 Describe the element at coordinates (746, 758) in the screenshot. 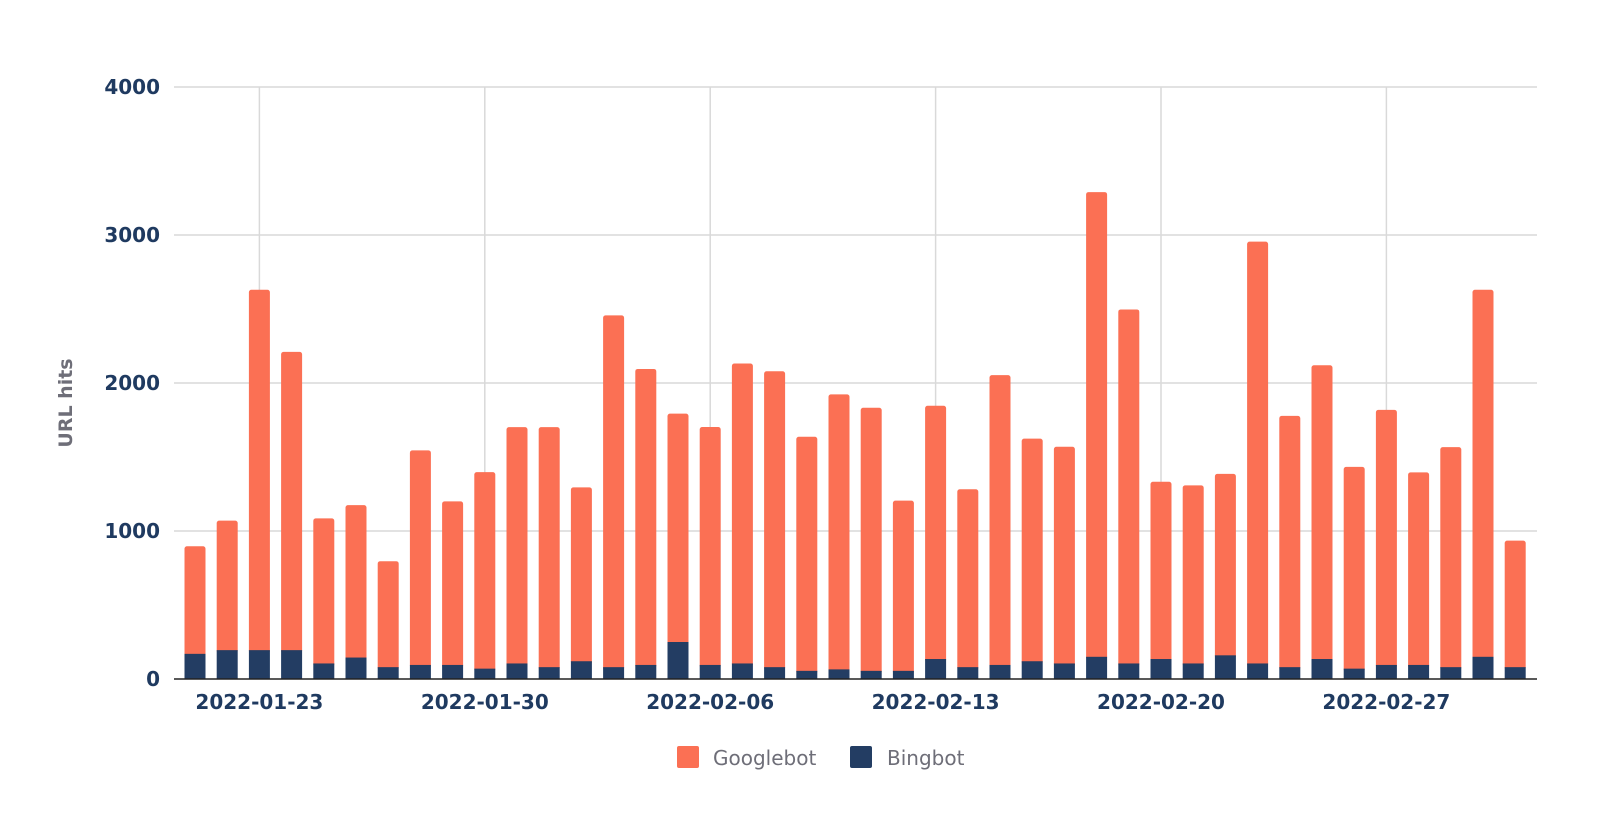

I see `legend-item-googlebot: Googlebot` at that location.